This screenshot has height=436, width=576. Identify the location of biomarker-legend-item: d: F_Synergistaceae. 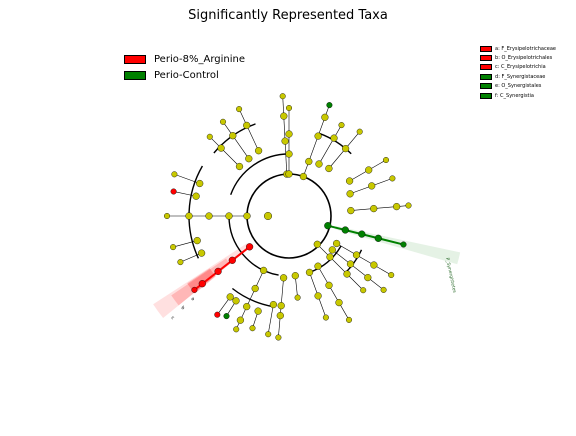
(518, 76).